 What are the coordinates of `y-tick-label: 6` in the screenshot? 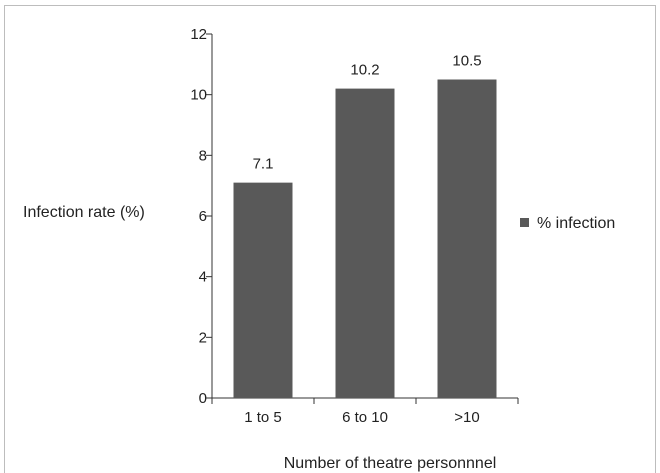 It's located at (203, 216).